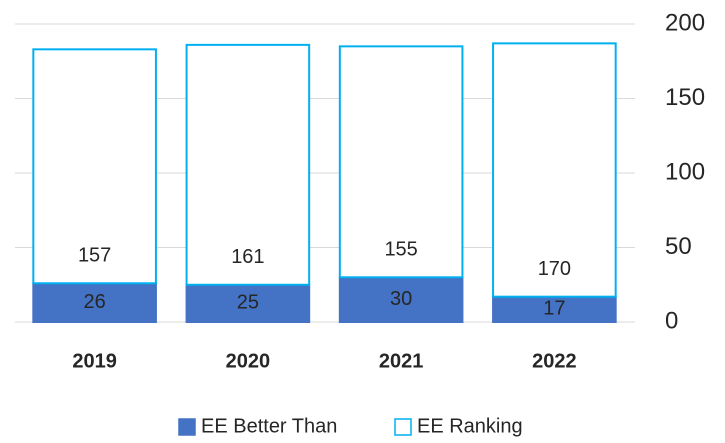 This screenshot has height=443, width=725. I want to click on legend-label: EE Ranking, so click(470, 426).